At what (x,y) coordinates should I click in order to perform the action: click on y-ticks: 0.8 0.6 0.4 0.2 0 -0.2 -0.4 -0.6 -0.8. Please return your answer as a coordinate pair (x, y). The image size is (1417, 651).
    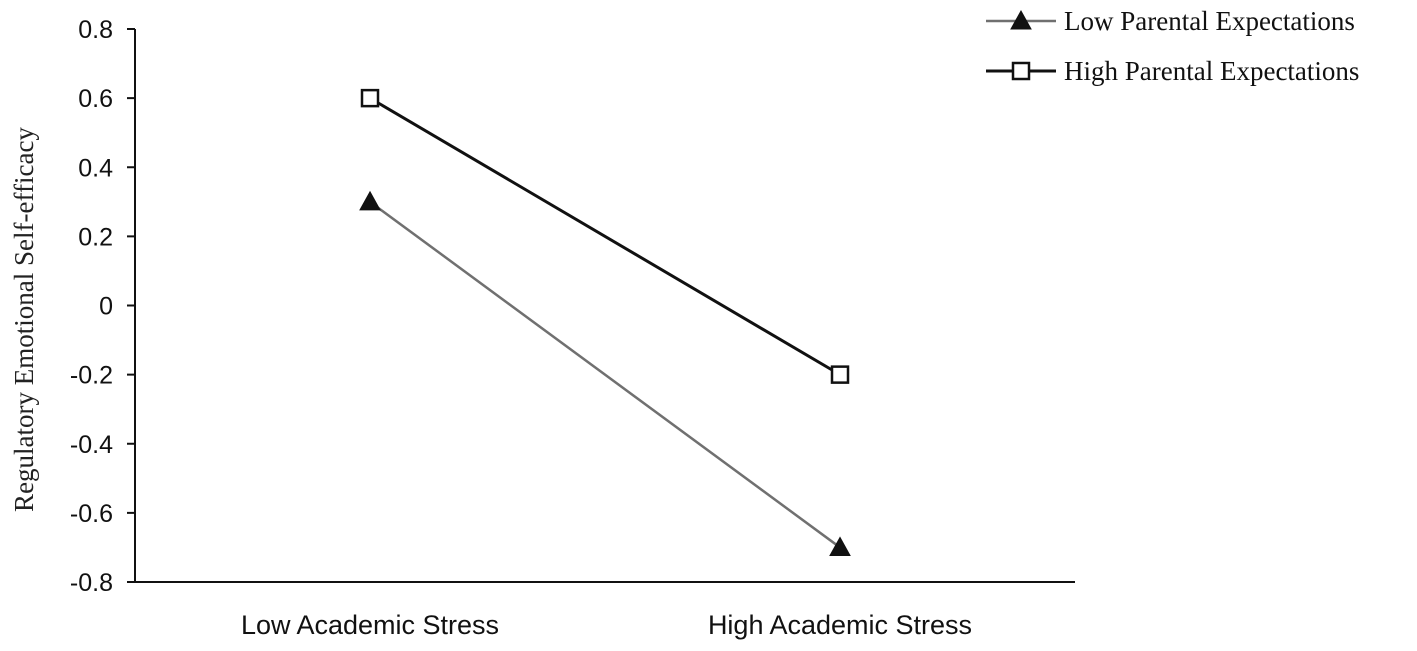
    Looking at the image, I should click on (102, 306).